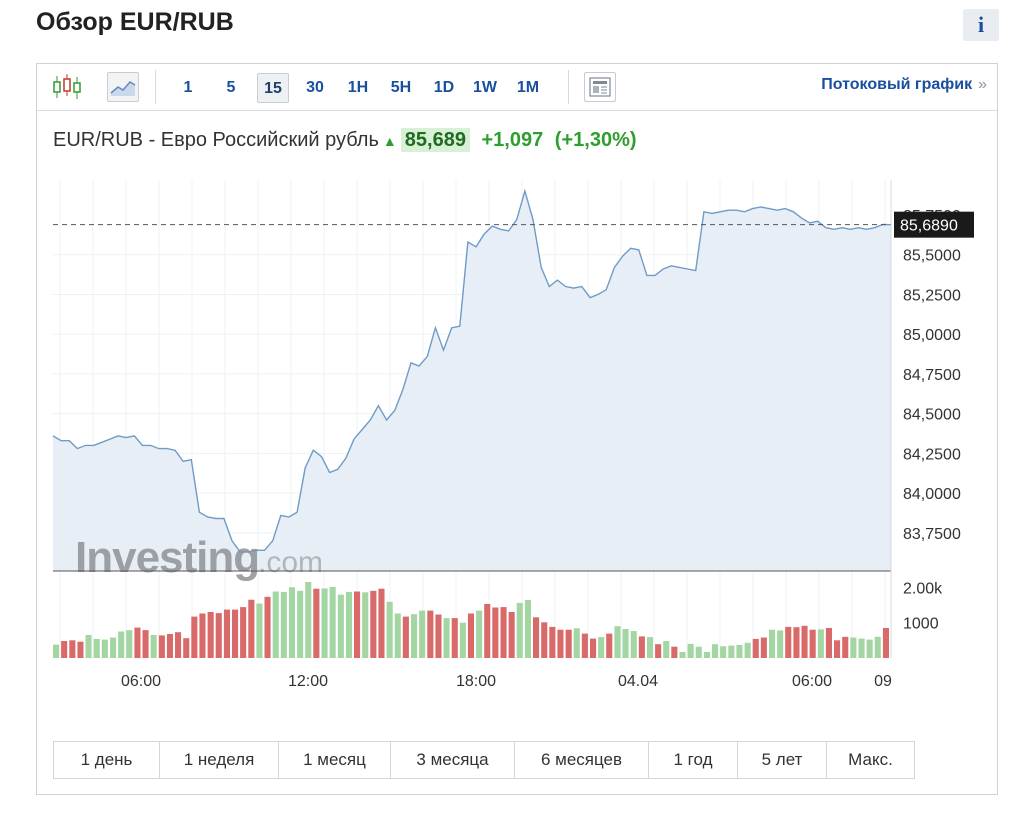 The height and width of the screenshot is (814, 1024). What do you see at coordinates (528, 87) in the screenshot?
I see `interval-1m: 1M` at bounding box center [528, 87].